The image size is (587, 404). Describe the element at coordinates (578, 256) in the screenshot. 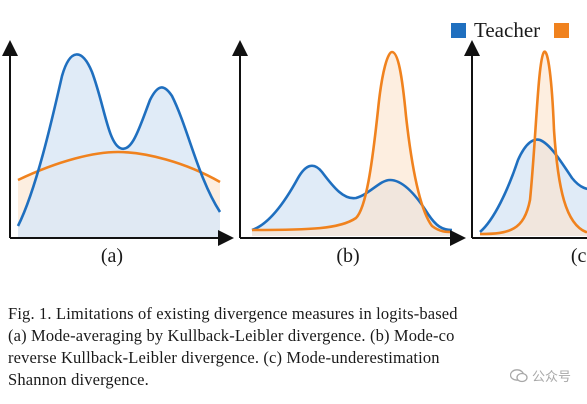

I see `panel-c-label: (c)` at that location.